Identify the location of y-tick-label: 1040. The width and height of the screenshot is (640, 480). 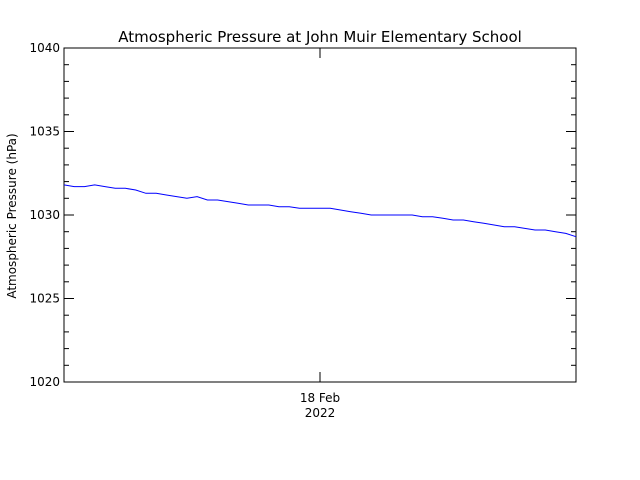
(44, 48).